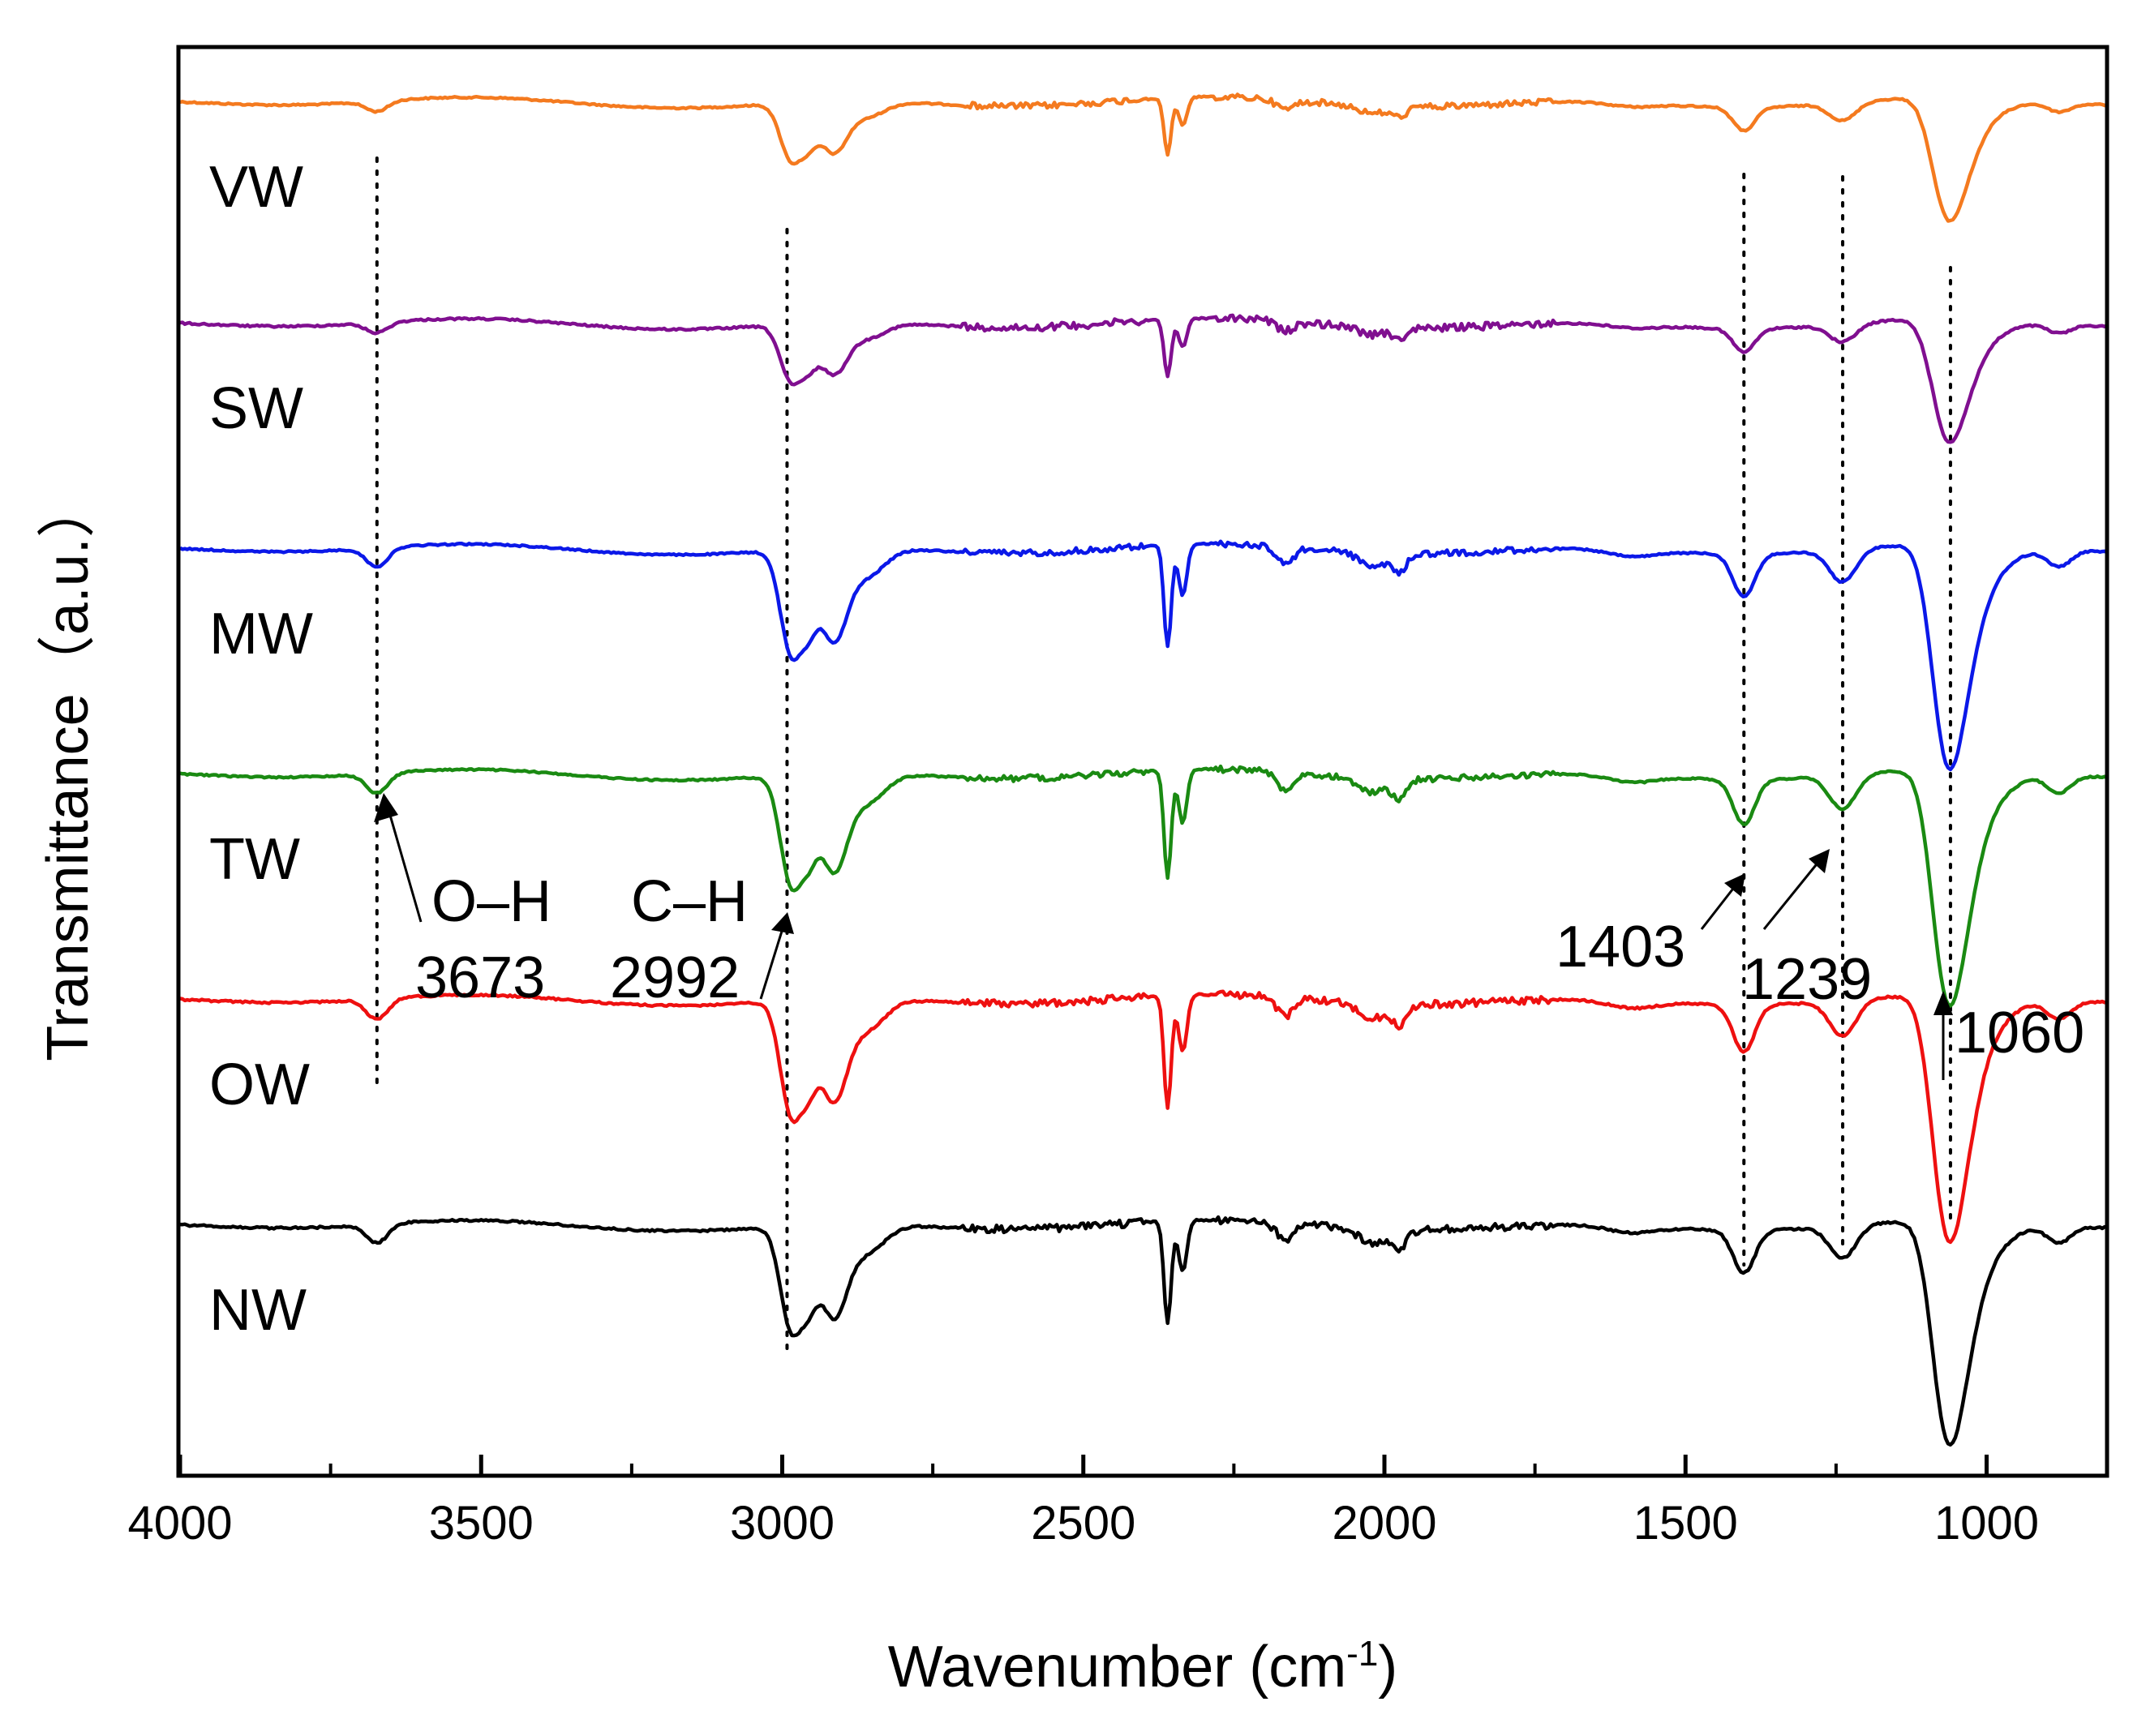 Image resolution: width=2133 pixels, height=1736 pixels. Describe the element at coordinates (1143, 157) in the screenshot. I see `spectrum-vw` at that location.